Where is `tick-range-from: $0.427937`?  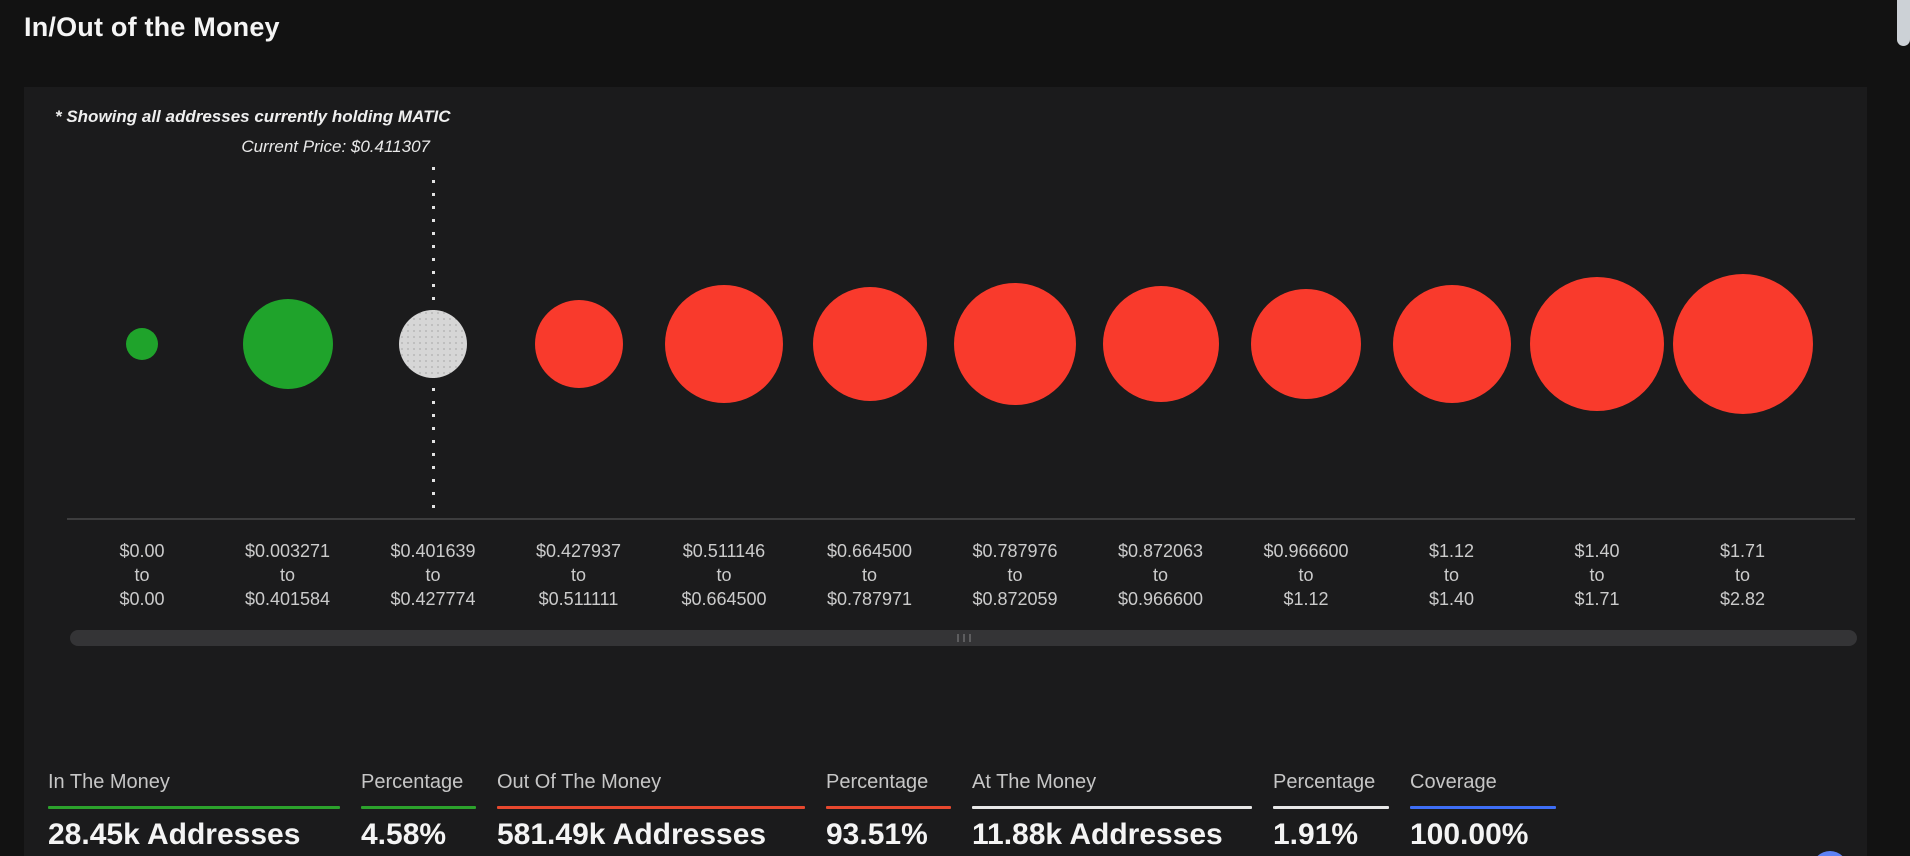
tick-range-from: $0.427937 is located at coordinates (578, 551).